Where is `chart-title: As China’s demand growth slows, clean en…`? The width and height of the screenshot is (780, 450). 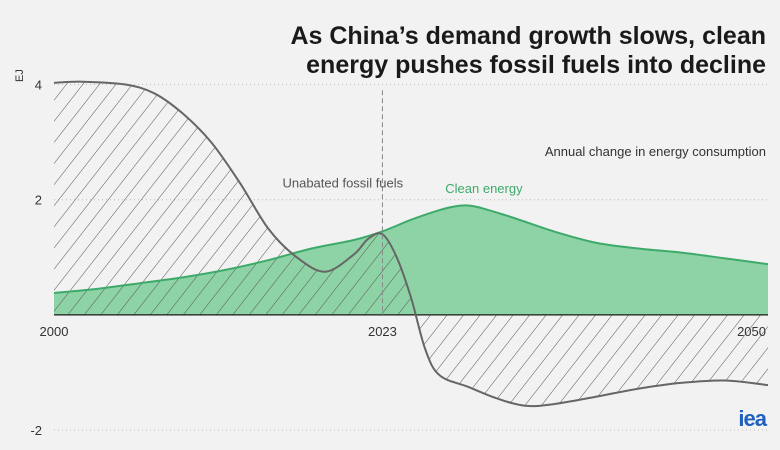
chart-title: As China’s demand growth slows, clean en… is located at coordinates (528, 50).